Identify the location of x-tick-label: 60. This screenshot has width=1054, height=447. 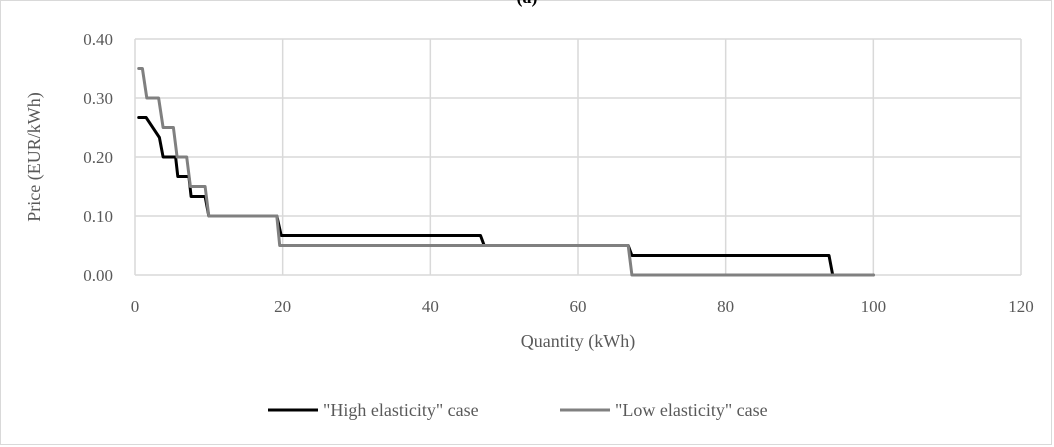
(578, 306).